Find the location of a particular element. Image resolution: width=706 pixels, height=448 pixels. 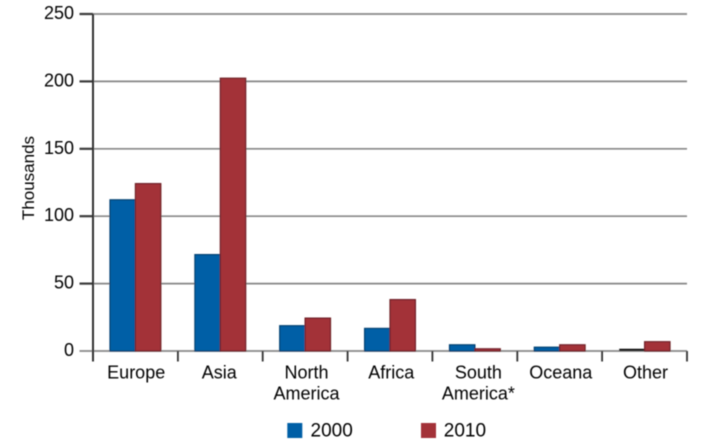

svg-text: North is located at coordinates (306, 373).